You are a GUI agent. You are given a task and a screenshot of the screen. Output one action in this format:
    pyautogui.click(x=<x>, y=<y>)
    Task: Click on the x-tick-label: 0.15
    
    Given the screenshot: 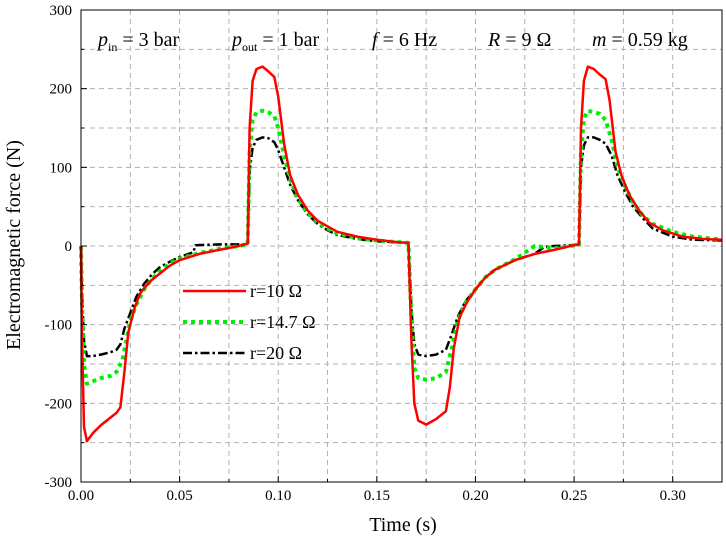 What is the action you would take?
    pyautogui.click(x=377, y=496)
    